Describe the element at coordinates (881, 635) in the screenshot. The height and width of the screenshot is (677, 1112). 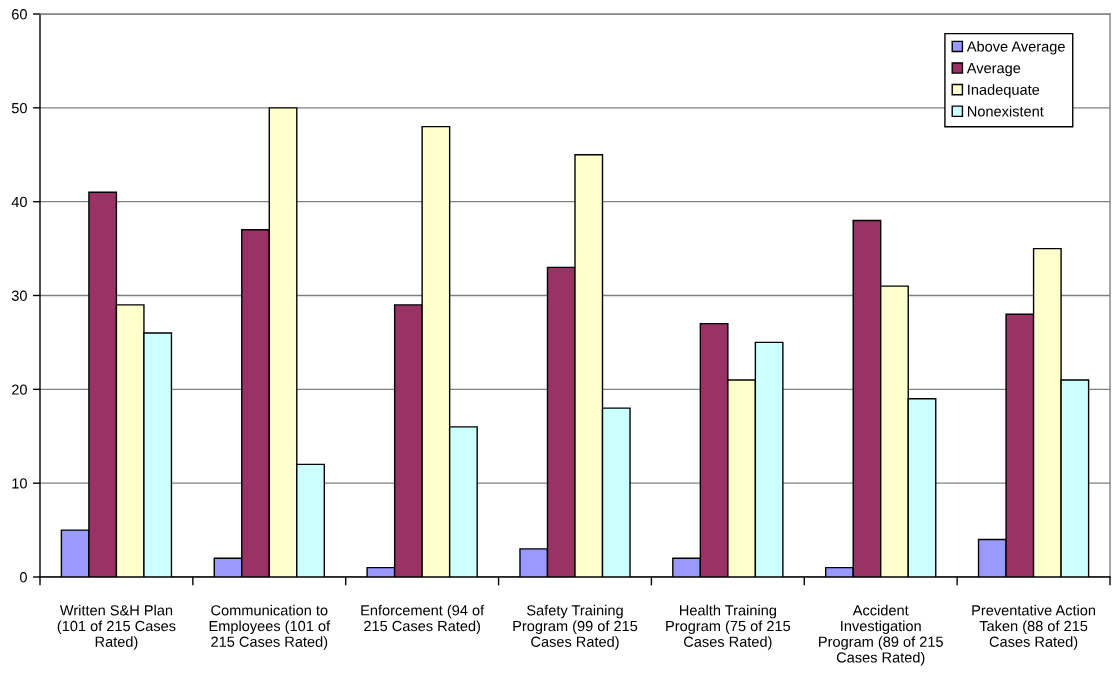
I see `x-tick-label: Accident Investigation Program (89 of 215 Cases Rated)` at that location.